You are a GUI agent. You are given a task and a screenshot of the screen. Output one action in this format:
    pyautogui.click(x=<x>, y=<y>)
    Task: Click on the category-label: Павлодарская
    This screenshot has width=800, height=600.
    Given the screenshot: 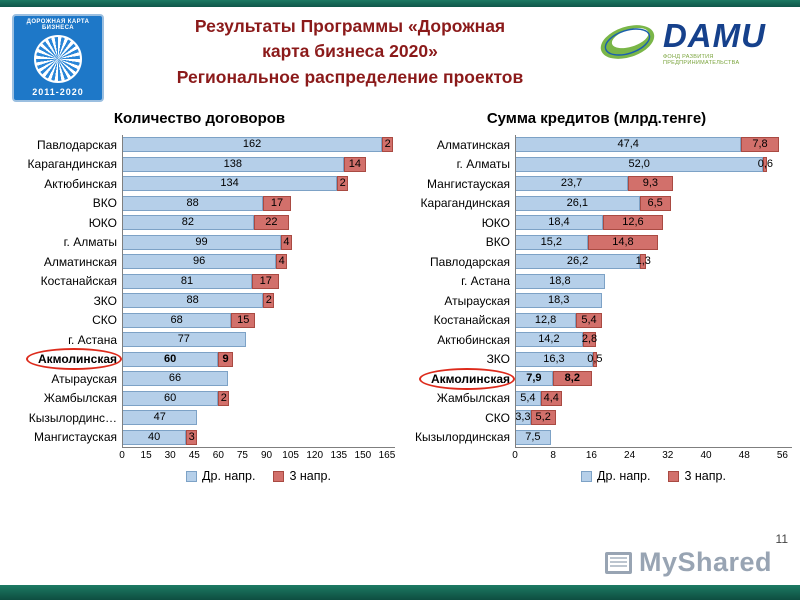 What is the action you would take?
    pyautogui.click(x=63, y=145)
    